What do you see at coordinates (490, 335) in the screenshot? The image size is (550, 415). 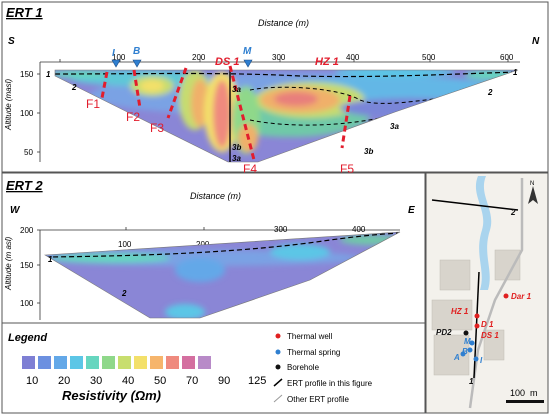 I see `map-label: DS 1` at bounding box center [490, 335].